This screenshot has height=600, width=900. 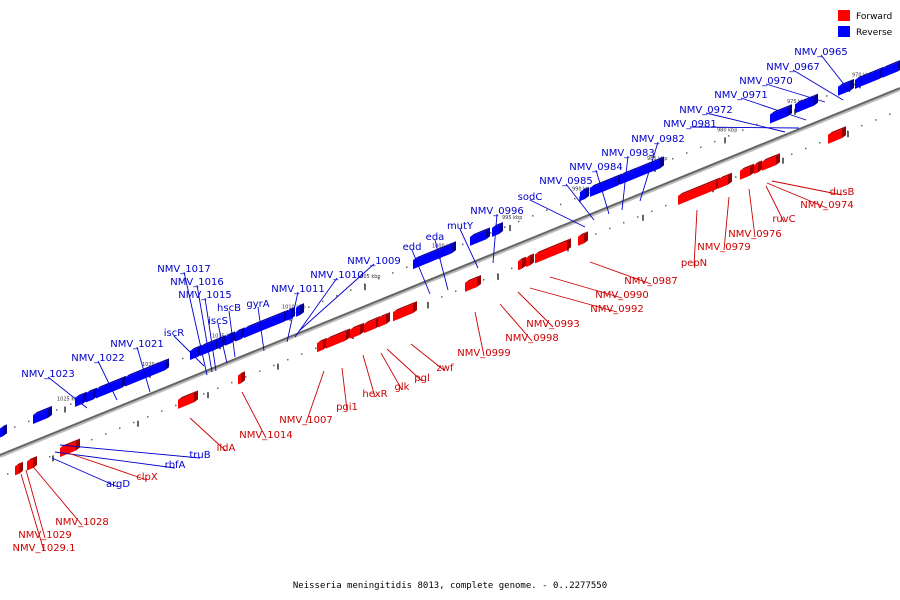 What do you see at coordinates (740, 95) in the screenshot?
I see `gene-label: NMV_0971` at bounding box center [740, 95].